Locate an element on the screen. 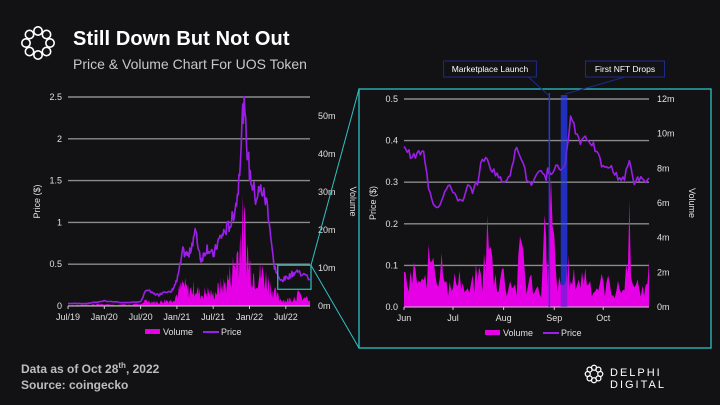  y2-tick-label: 20m is located at coordinates (327, 230).